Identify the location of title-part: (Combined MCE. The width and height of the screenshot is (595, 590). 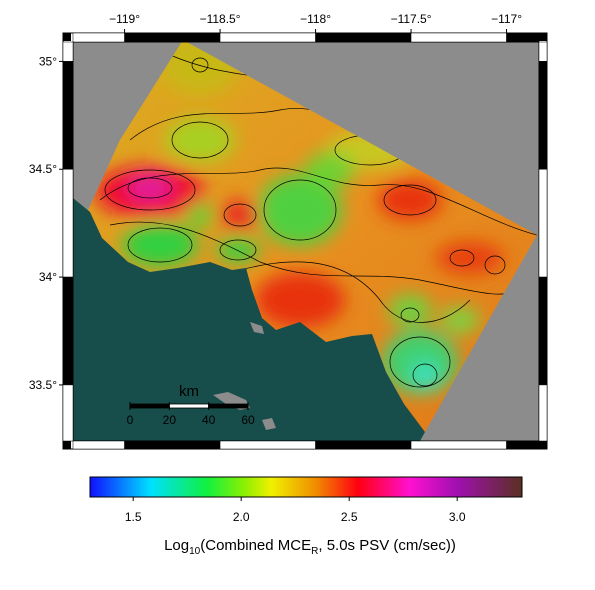
(255, 545).